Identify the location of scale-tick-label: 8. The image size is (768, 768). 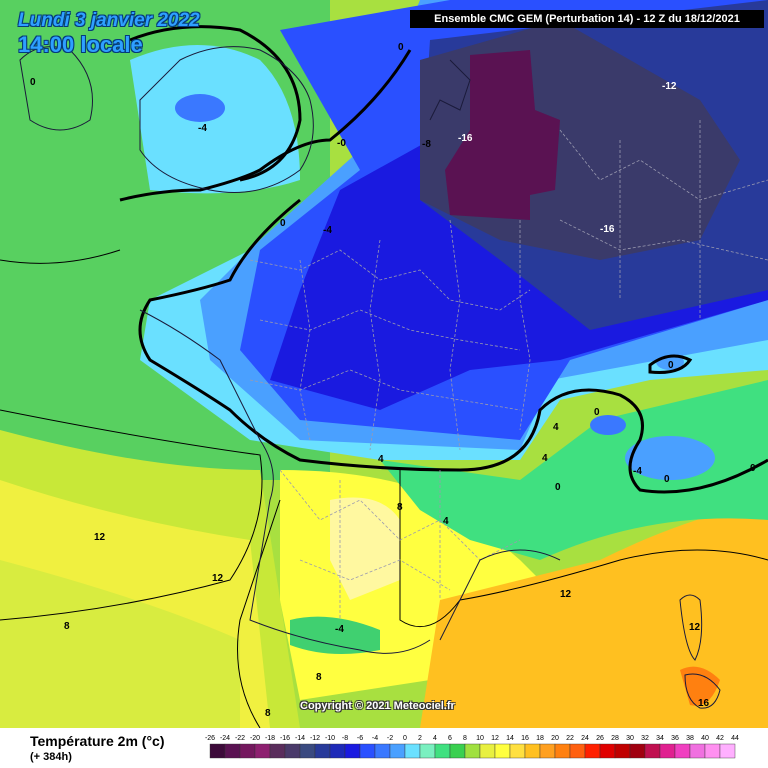
(465, 738).